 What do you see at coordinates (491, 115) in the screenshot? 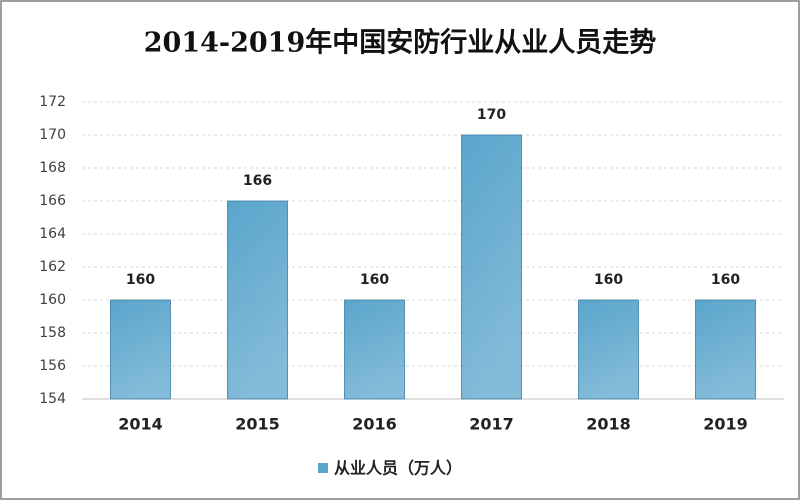
I see `data-label: 170` at bounding box center [491, 115].